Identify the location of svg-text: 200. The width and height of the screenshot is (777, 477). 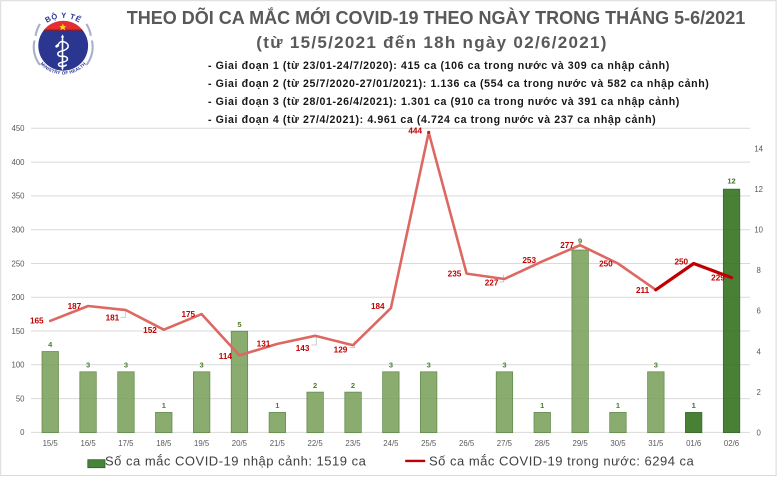
(18, 297).